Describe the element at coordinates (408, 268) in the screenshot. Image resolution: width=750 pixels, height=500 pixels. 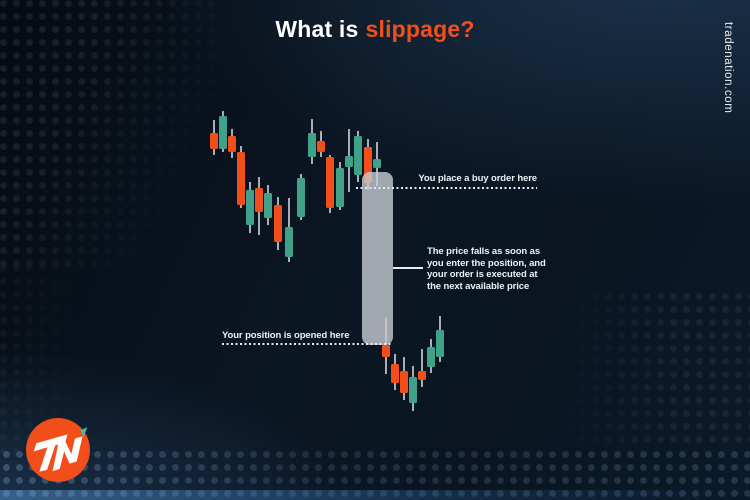
I see `explanation-connector-line` at that location.